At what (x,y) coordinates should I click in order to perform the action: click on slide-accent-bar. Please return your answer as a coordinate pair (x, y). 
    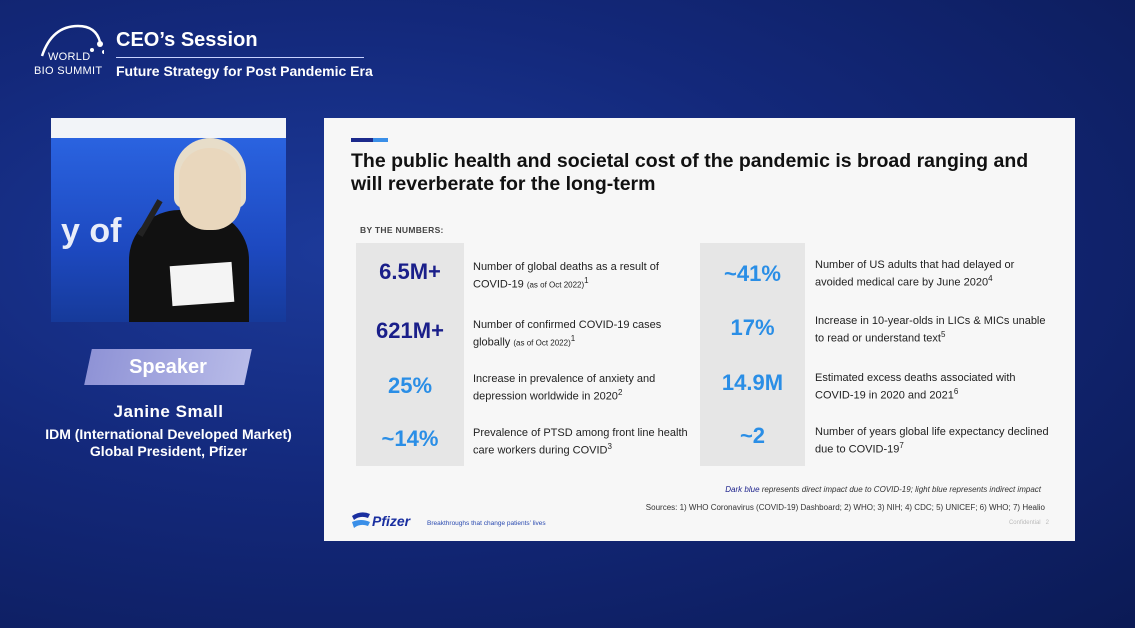
    Looking at the image, I should click on (369, 140).